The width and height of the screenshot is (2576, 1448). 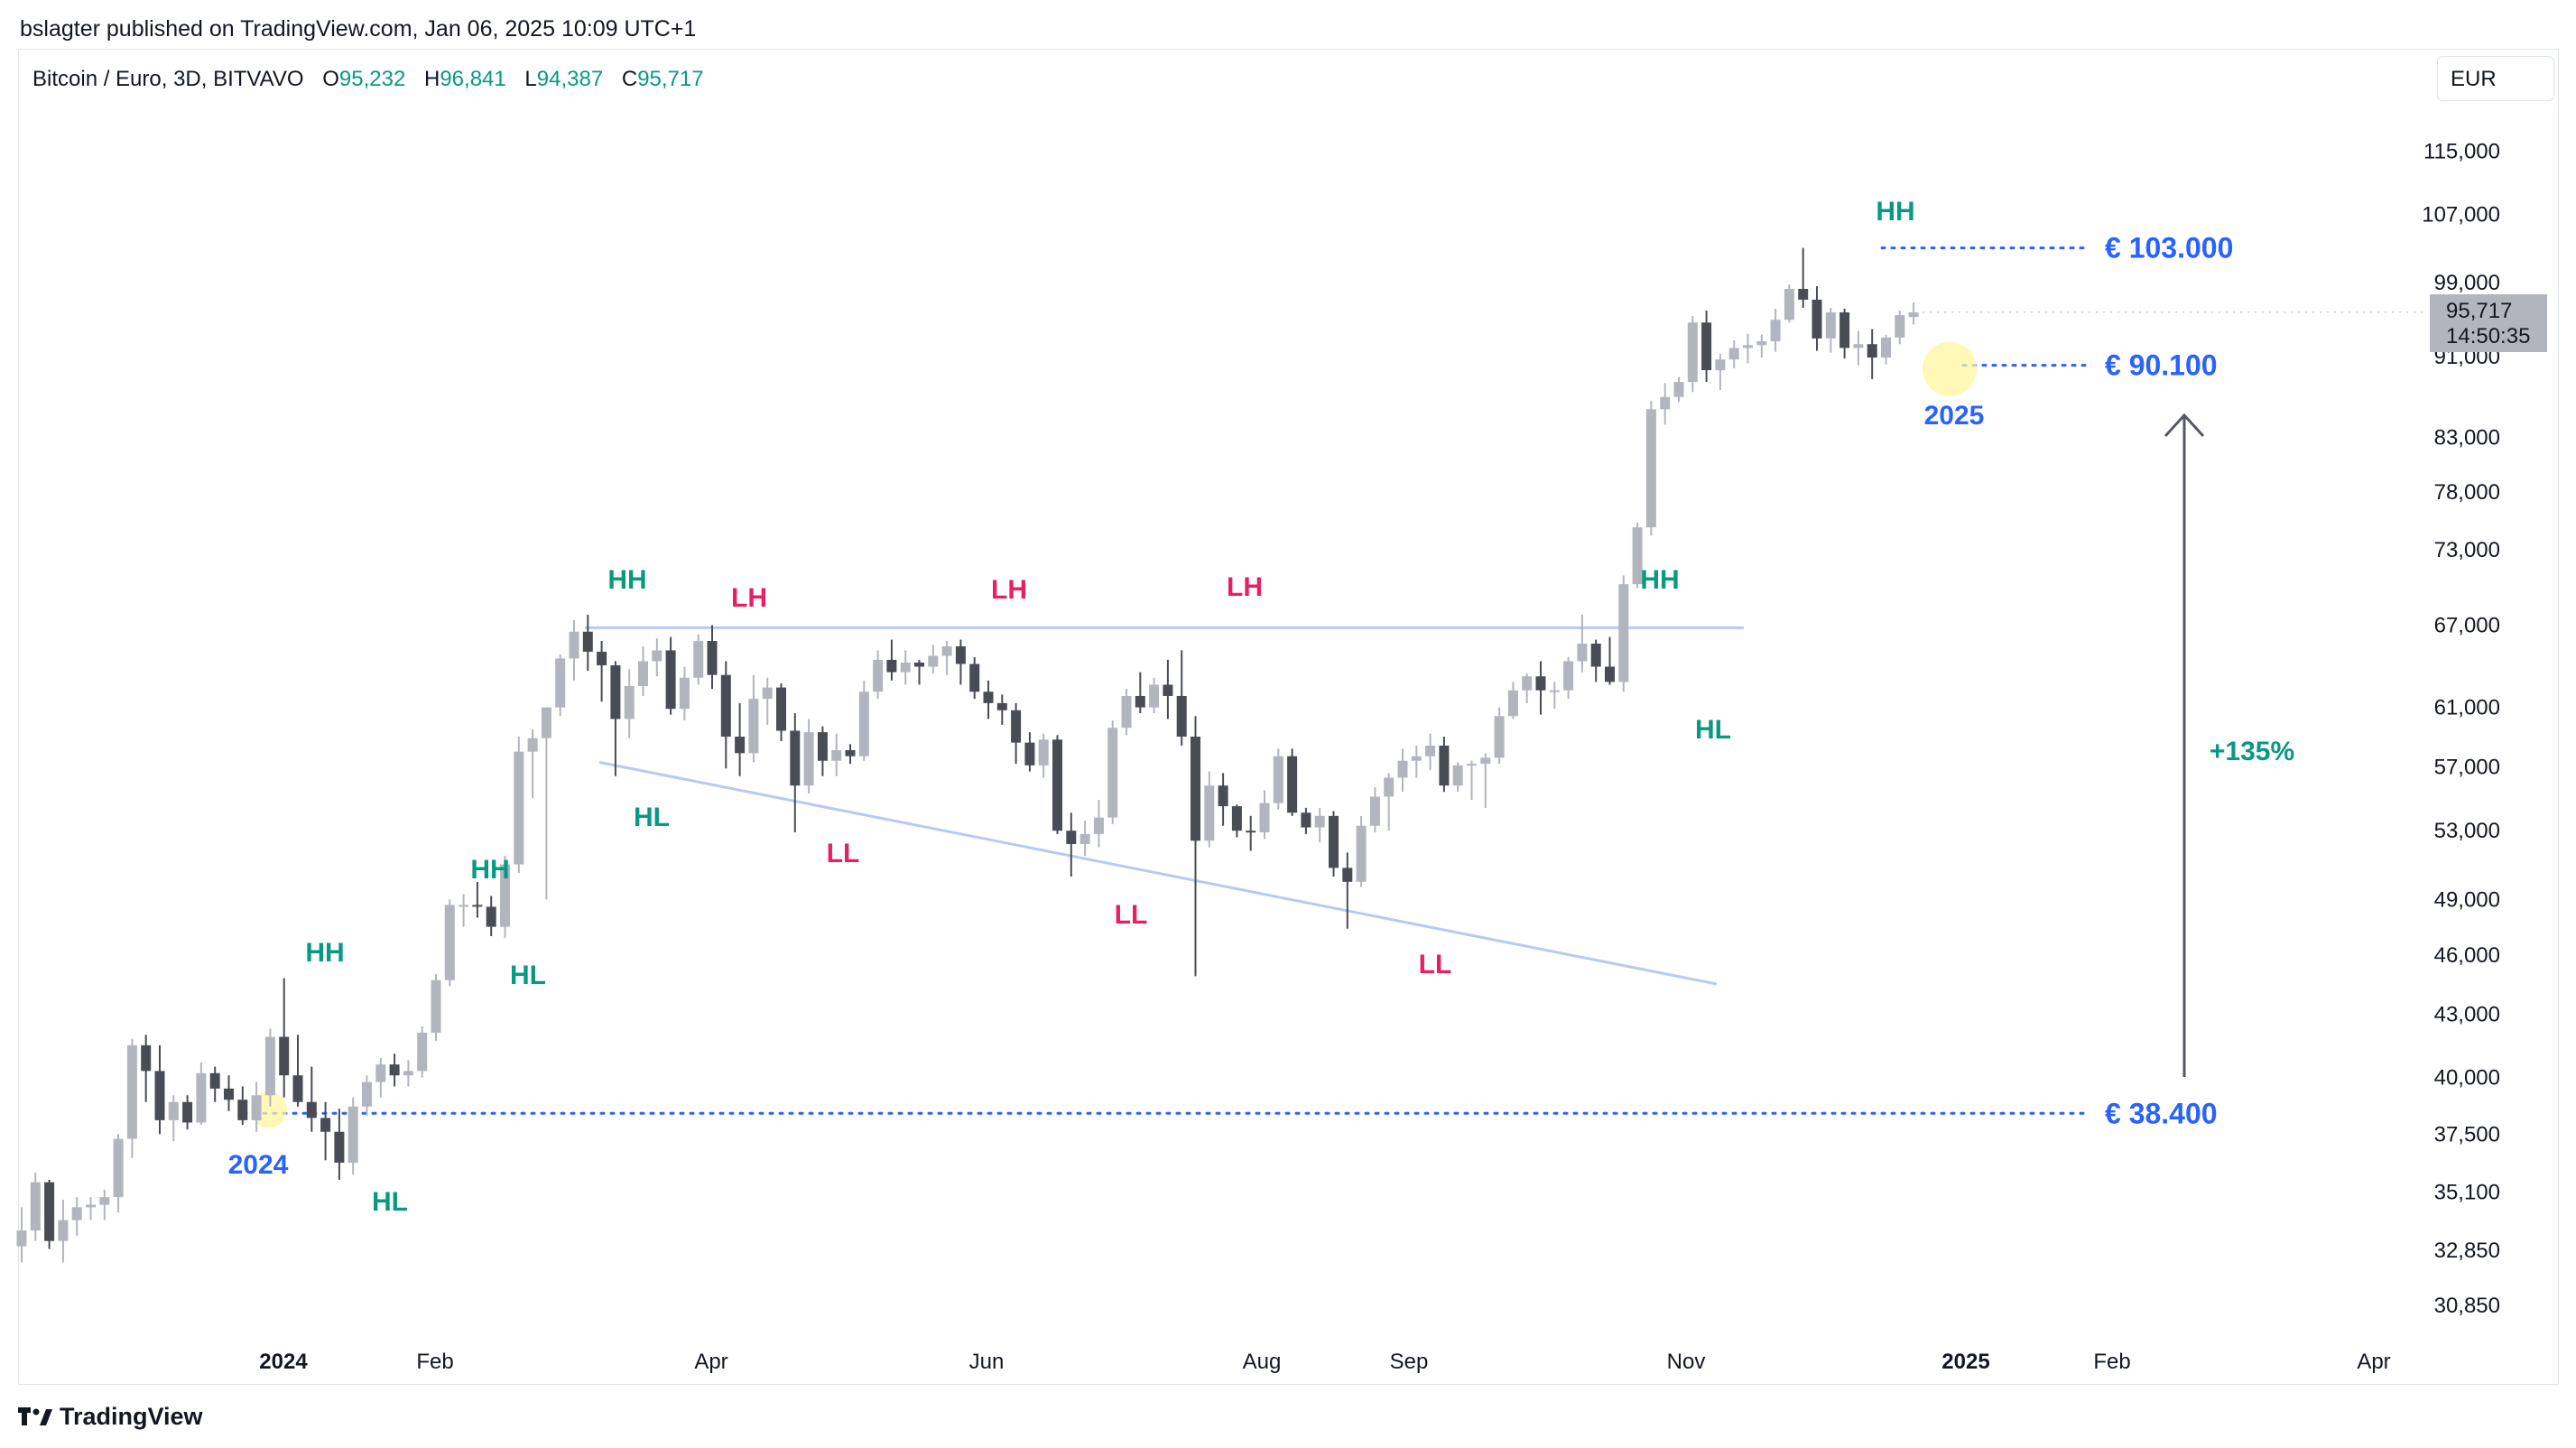 What do you see at coordinates (2252, 751) in the screenshot?
I see `gain-label: +135%` at bounding box center [2252, 751].